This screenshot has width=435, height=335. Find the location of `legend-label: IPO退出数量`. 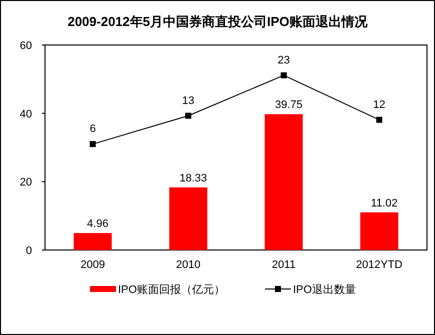

legend-label: IPO退出数量 is located at coordinates (324, 289).